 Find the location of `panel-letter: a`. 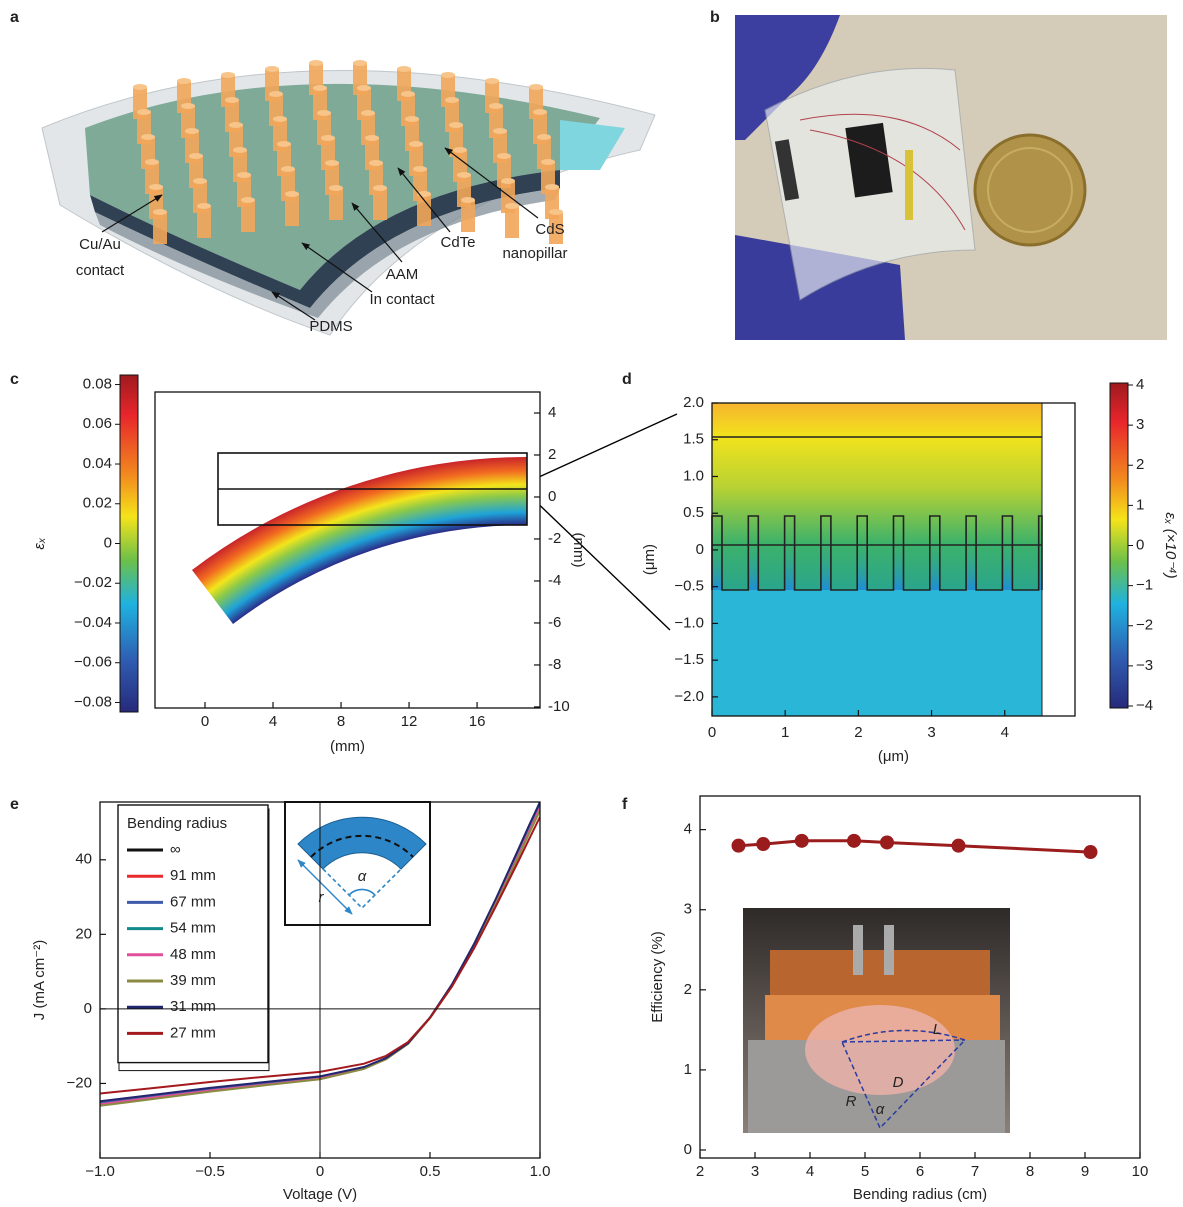

panel-letter: a is located at coordinates (14, 17).